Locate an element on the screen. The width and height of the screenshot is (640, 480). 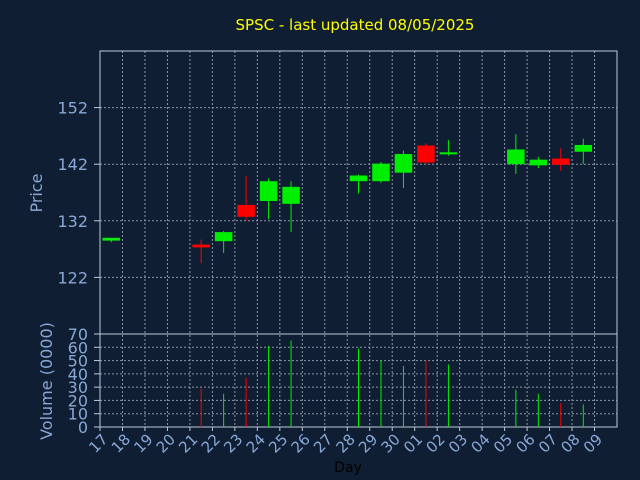
price-tick-label: 122 is located at coordinates (72, 277).